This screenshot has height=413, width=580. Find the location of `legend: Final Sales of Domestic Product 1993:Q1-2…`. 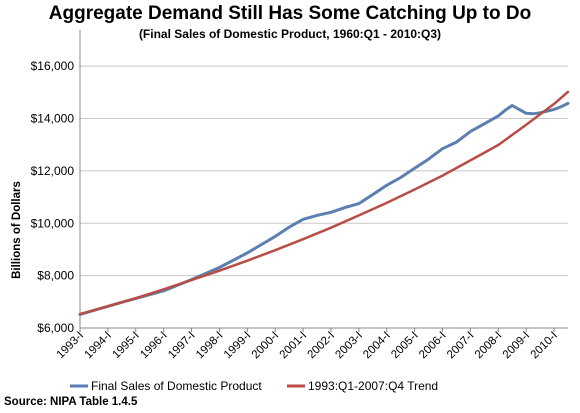

legend: Final Sales of Domestic Product 1993:Q1-2… is located at coordinates (254, 386).